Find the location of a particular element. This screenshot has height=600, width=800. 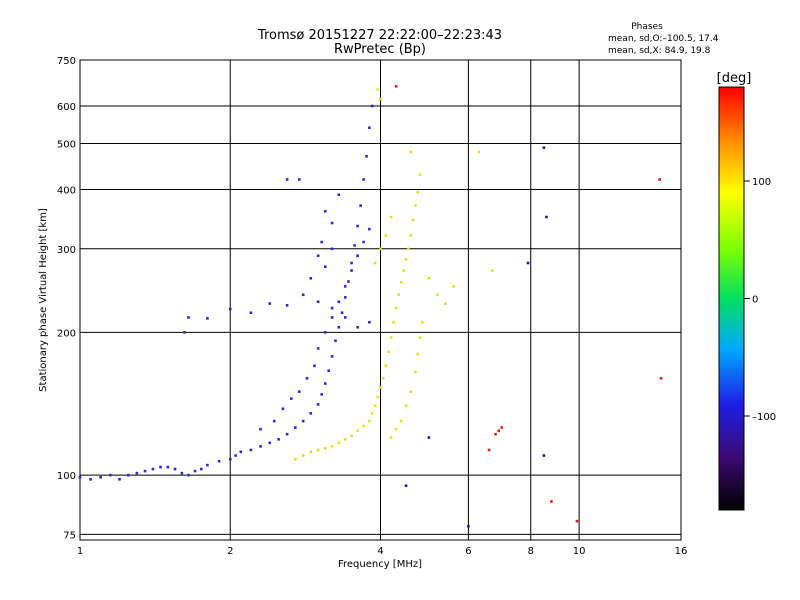

y-tick-label: 75 is located at coordinates (69, 535).